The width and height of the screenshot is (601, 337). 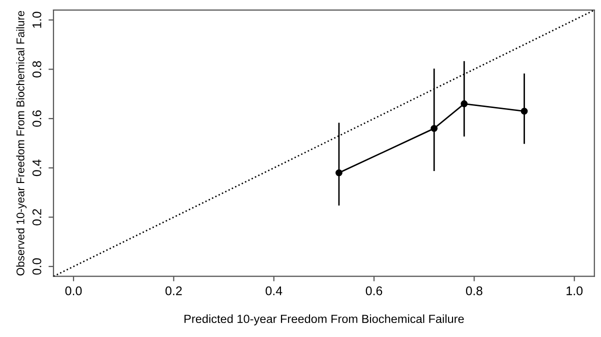 What do you see at coordinates (37, 118) in the screenshot?
I see `y-tick-label: 0.6` at bounding box center [37, 118].